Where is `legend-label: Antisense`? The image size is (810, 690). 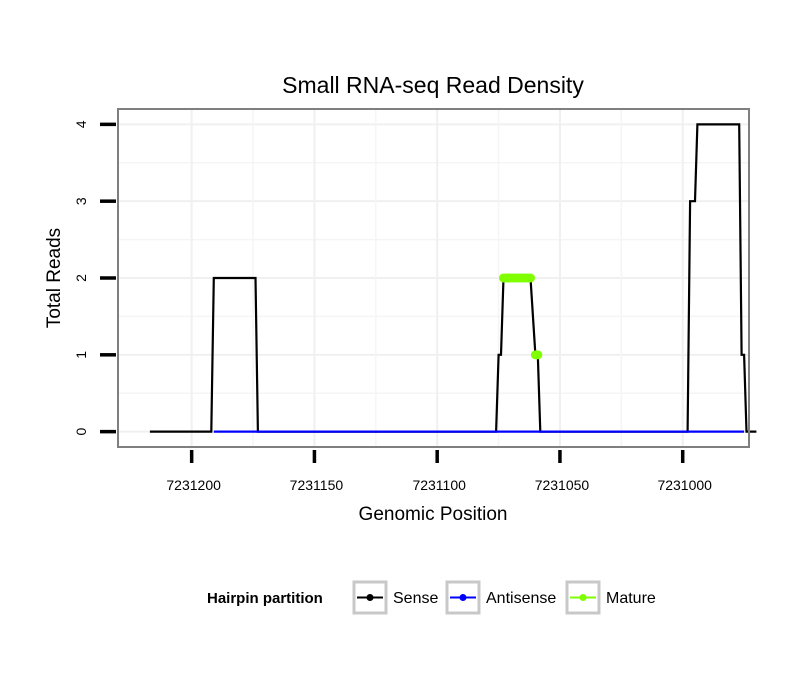
legend-label: Antisense is located at coordinates (521, 598).